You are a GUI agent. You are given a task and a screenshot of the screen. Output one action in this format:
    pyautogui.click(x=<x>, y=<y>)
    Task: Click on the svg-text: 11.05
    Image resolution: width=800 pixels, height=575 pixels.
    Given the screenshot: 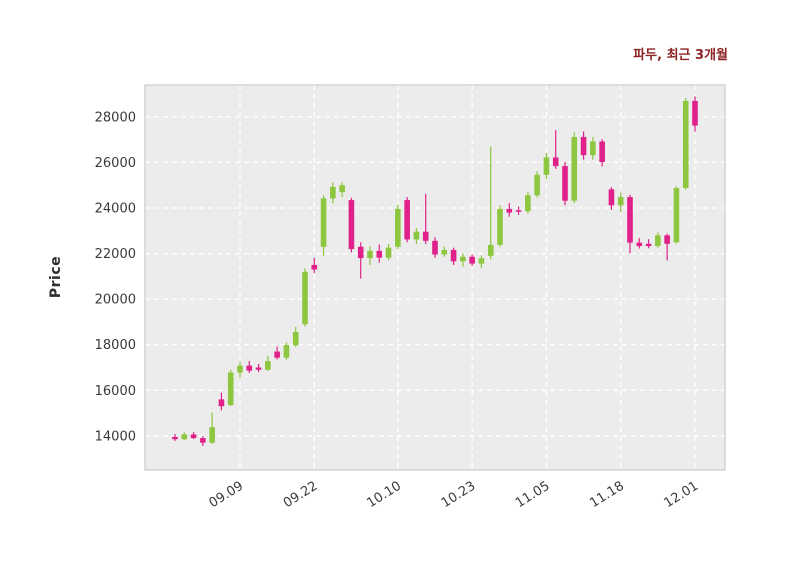 What is the action you would take?
    pyautogui.click(x=533, y=495)
    